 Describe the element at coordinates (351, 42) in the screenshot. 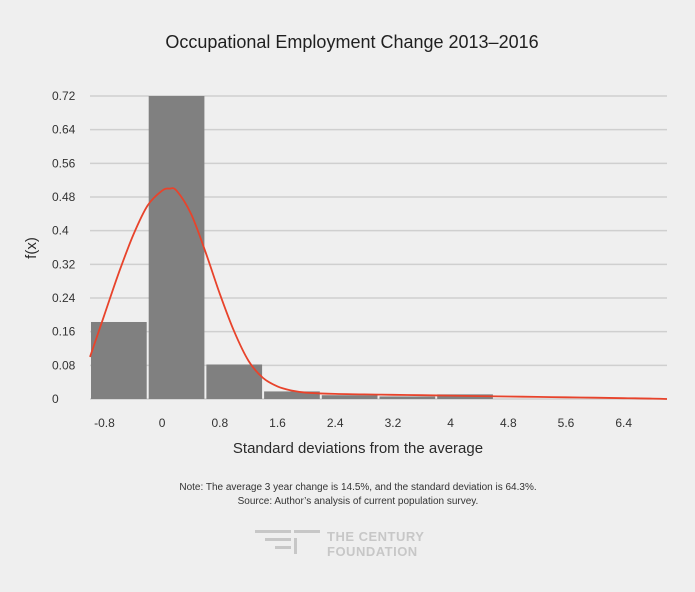

I see `chart-title: Occupational Employment Change 2013–2016` at that location.